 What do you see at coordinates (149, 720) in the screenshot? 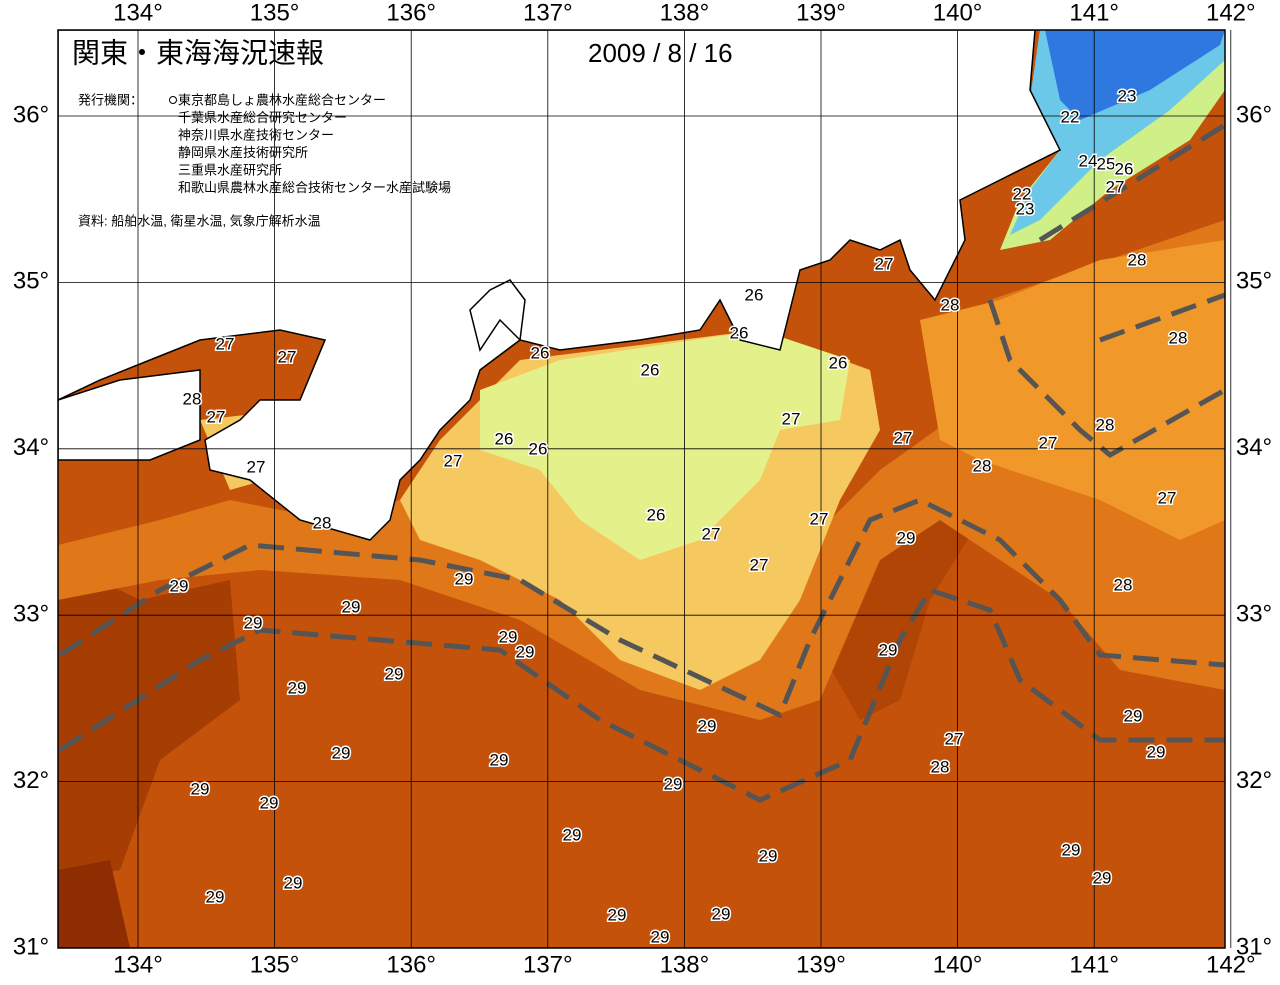
I see `sea-warm` at bounding box center [149, 720].